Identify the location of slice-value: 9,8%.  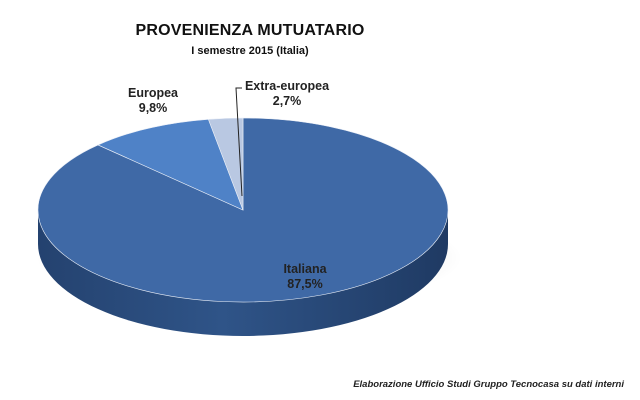
(153, 108).